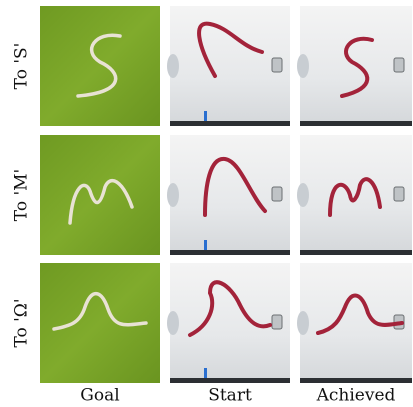 This screenshot has height=407, width=413. What do you see at coordinates (356, 396) in the screenshot?
I see `column-label: Achieved` at bounding box center [356, 396].